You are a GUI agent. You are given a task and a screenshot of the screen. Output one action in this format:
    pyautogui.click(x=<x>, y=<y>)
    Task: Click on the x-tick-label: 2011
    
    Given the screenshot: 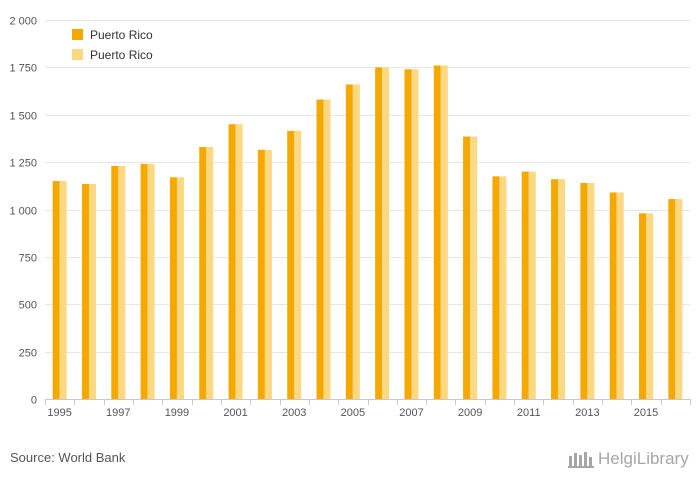 What is the action you would take?
    pyautogui.click(x=529, y=413)
    